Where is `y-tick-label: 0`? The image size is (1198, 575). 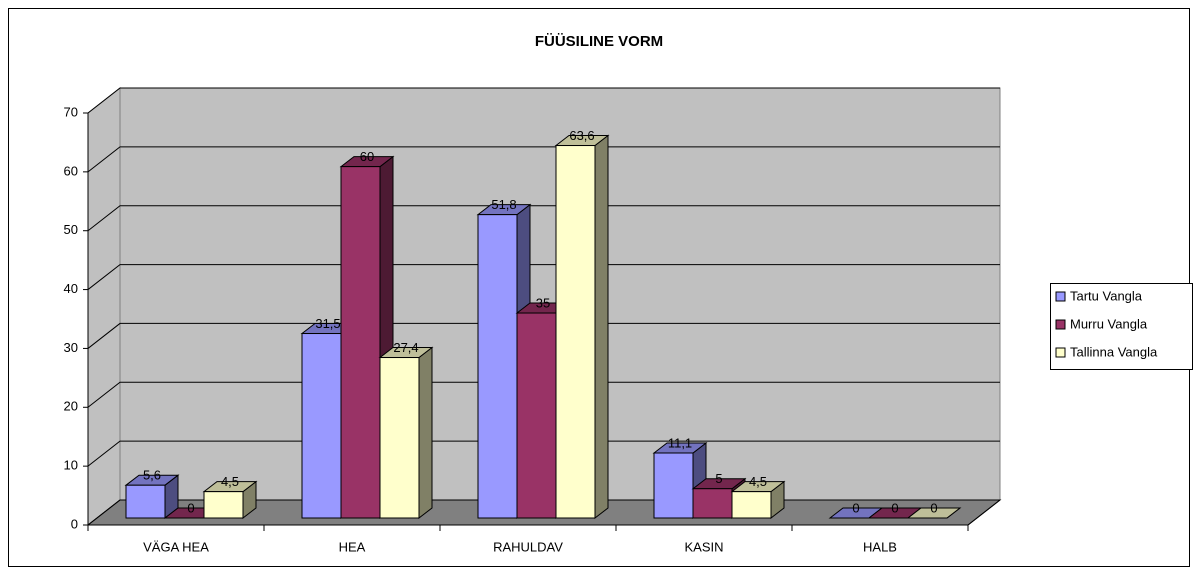
y-tick-label: 0 is located at coordinates (74, 523).